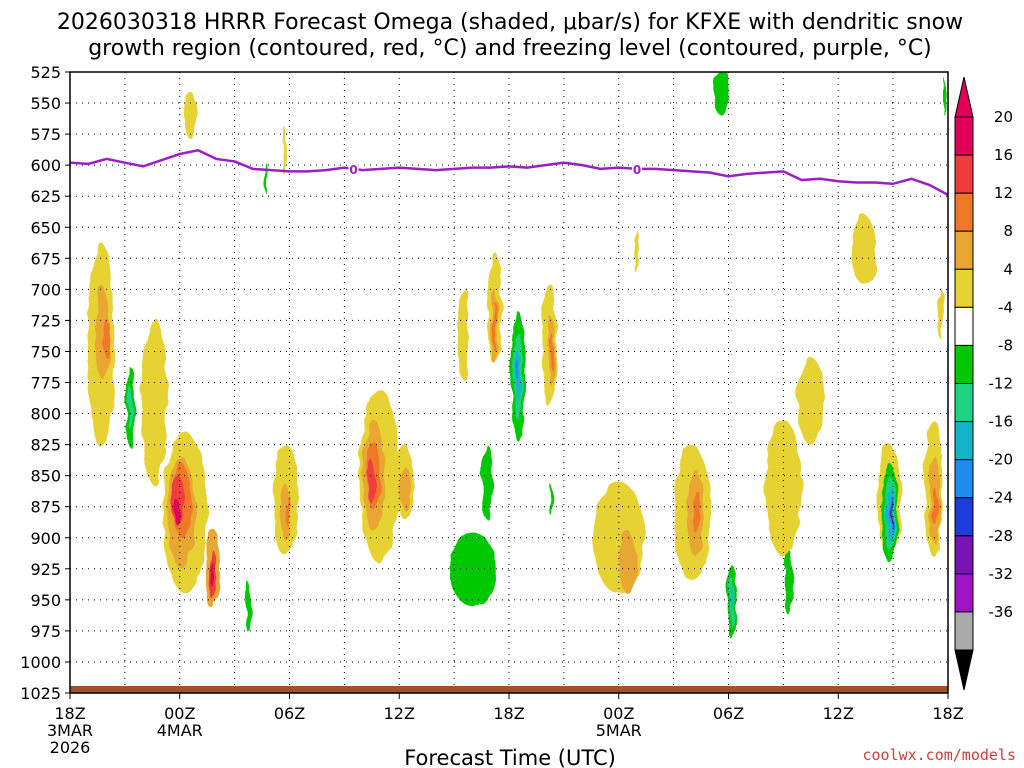  I want to click on credit-text: coolwx.com/models, so click(939, 755).